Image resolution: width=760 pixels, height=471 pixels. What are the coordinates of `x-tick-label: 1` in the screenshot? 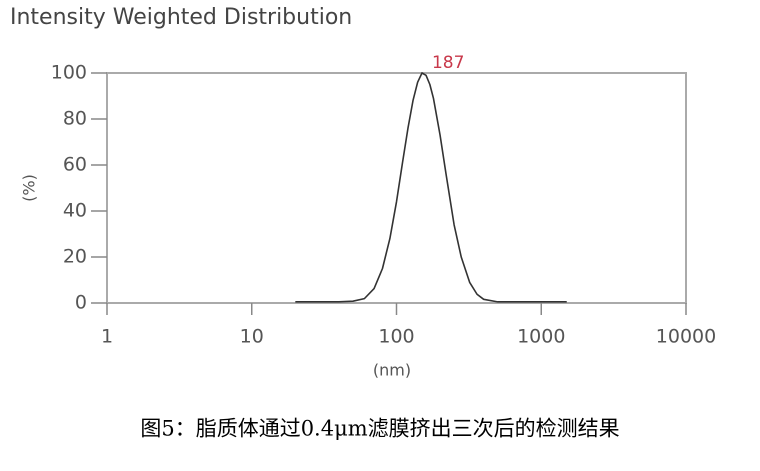 It's located at (107, 337).